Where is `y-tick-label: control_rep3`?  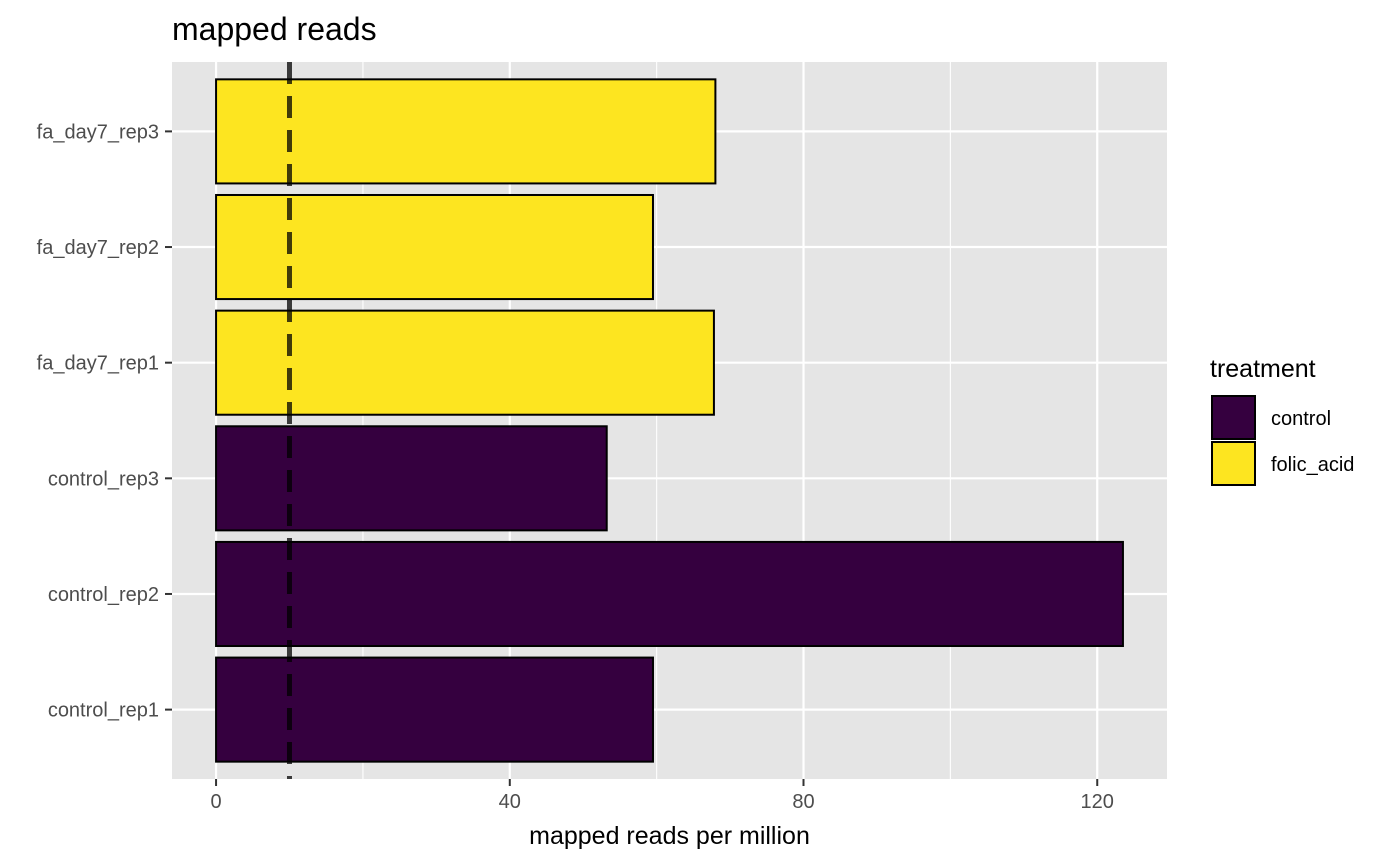
y-tick-label: control_rep3 is located at coordinates (103, 479).